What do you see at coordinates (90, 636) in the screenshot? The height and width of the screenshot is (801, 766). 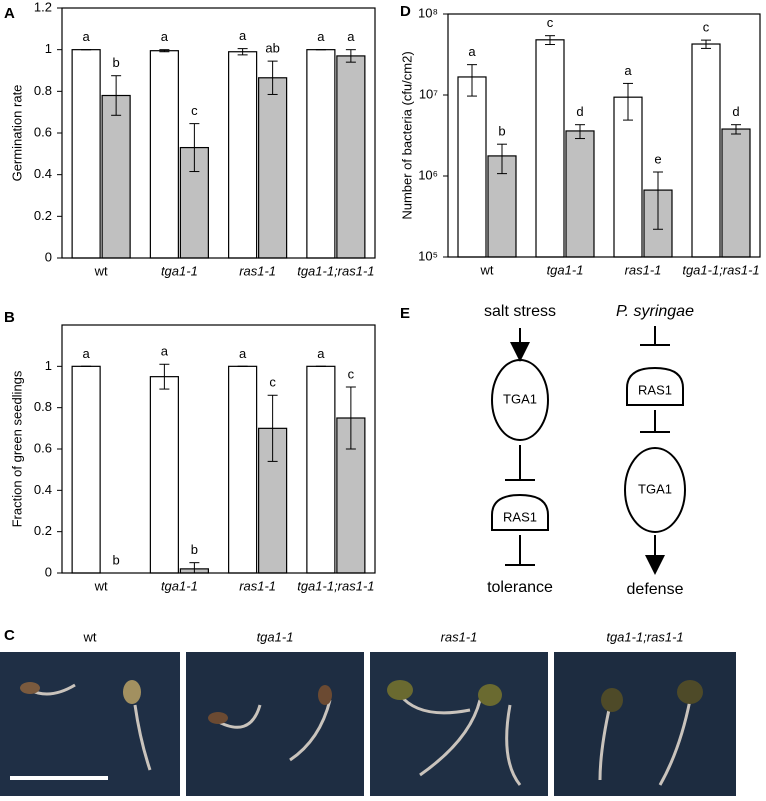 I see `photo-label: wt` at bounding box center [90, 636].